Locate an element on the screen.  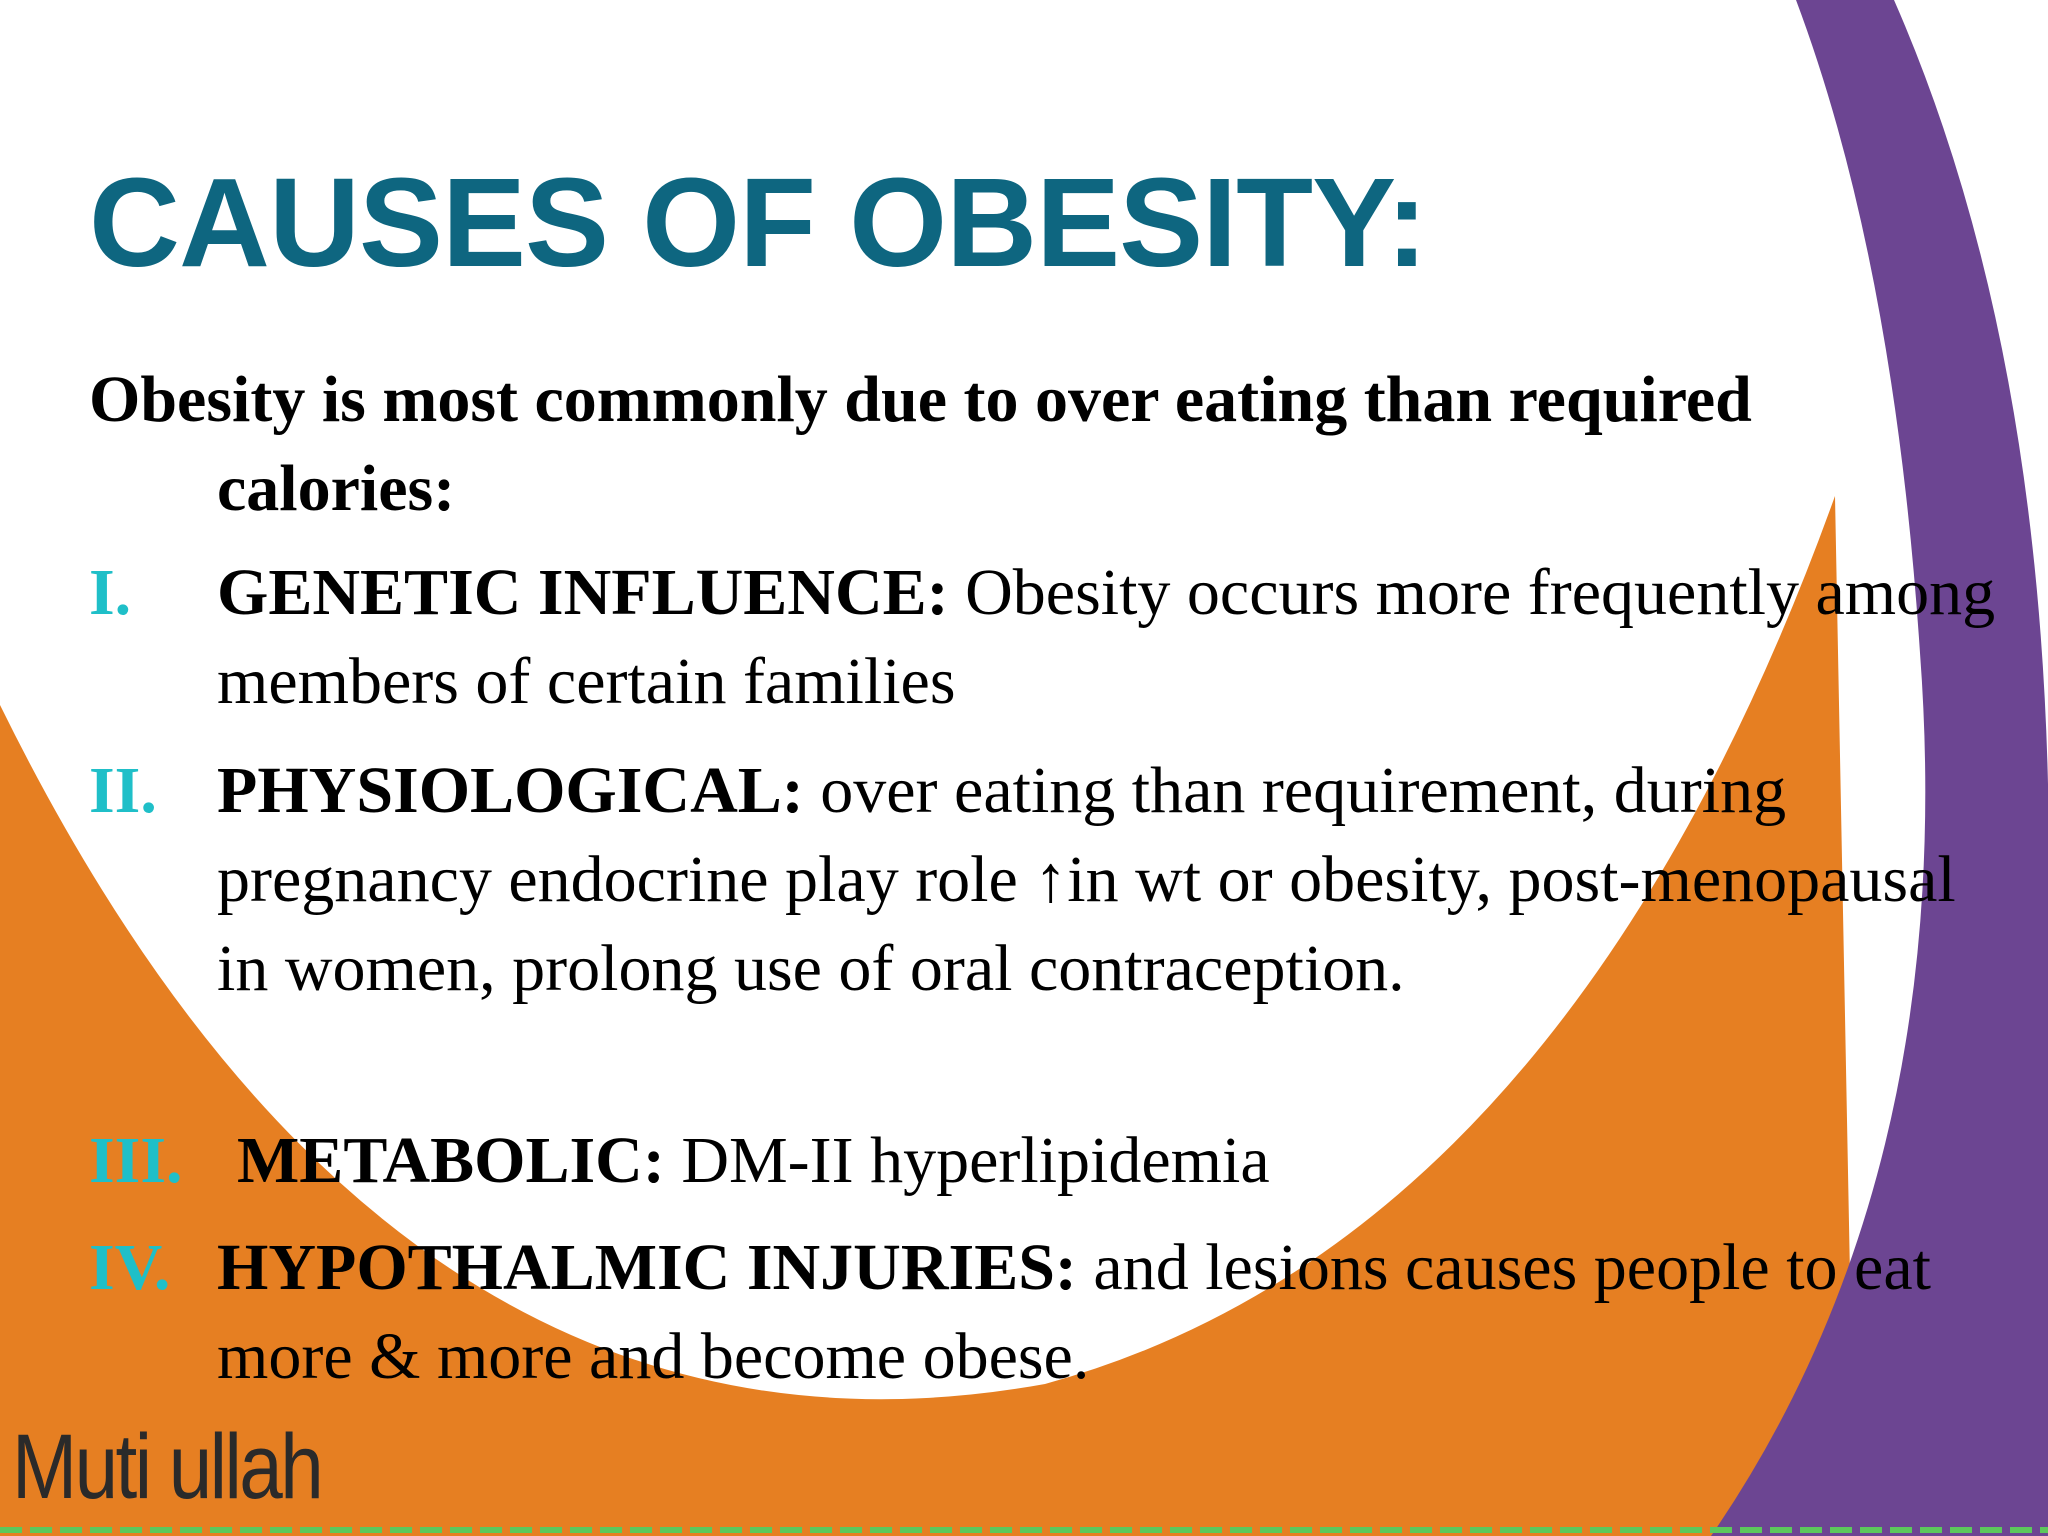
item-heading: HYPOTHALMIC INJURIES: is located at coordinates (647, 1267).